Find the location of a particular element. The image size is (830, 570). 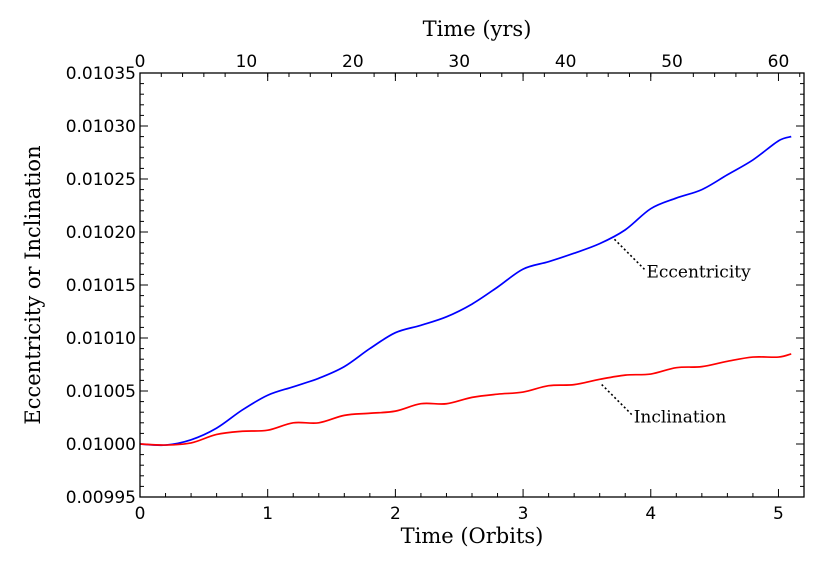

y-tick-label: 0.01025 is located at coordinates (101, 180).